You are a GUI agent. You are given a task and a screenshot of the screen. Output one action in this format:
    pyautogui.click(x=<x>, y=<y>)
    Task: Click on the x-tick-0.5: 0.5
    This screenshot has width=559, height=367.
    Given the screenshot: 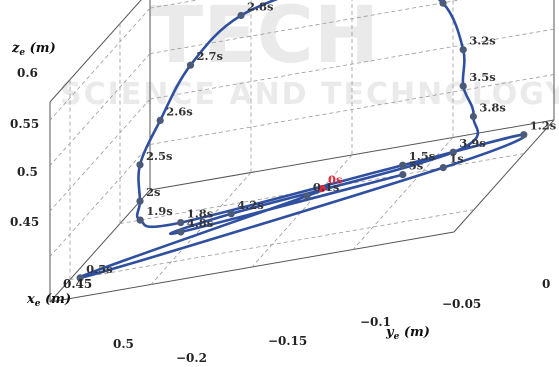 What is the action you would take?
    pyautogui.click(x=123, y=344)
    